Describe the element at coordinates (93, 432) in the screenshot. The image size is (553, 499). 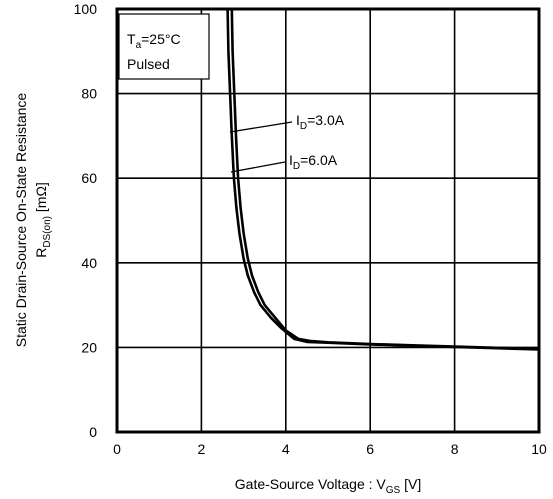
I see `y-tick-label: 0` at that location.